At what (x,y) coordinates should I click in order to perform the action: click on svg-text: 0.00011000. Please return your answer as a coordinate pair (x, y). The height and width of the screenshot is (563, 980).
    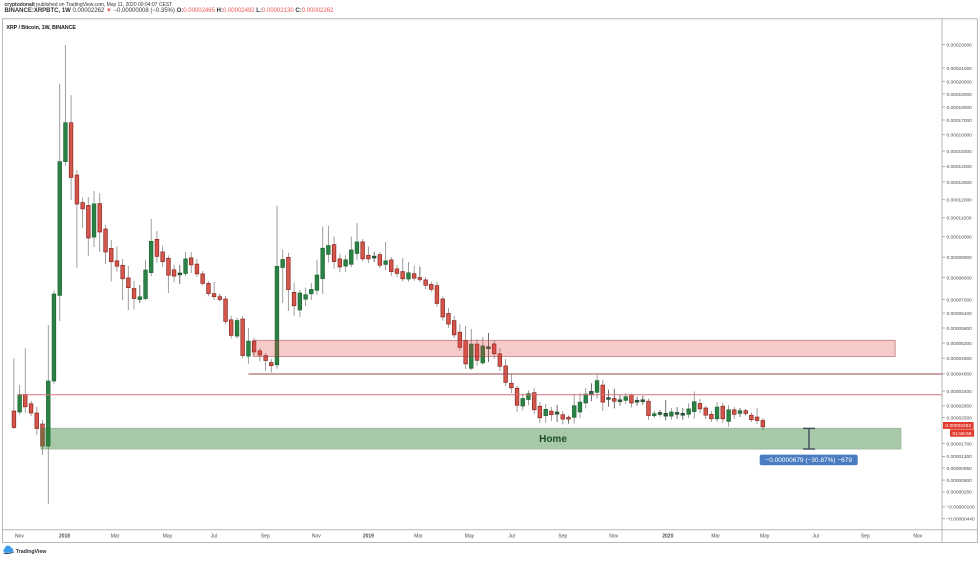
    Looking at the image, I should click on (959, 219).